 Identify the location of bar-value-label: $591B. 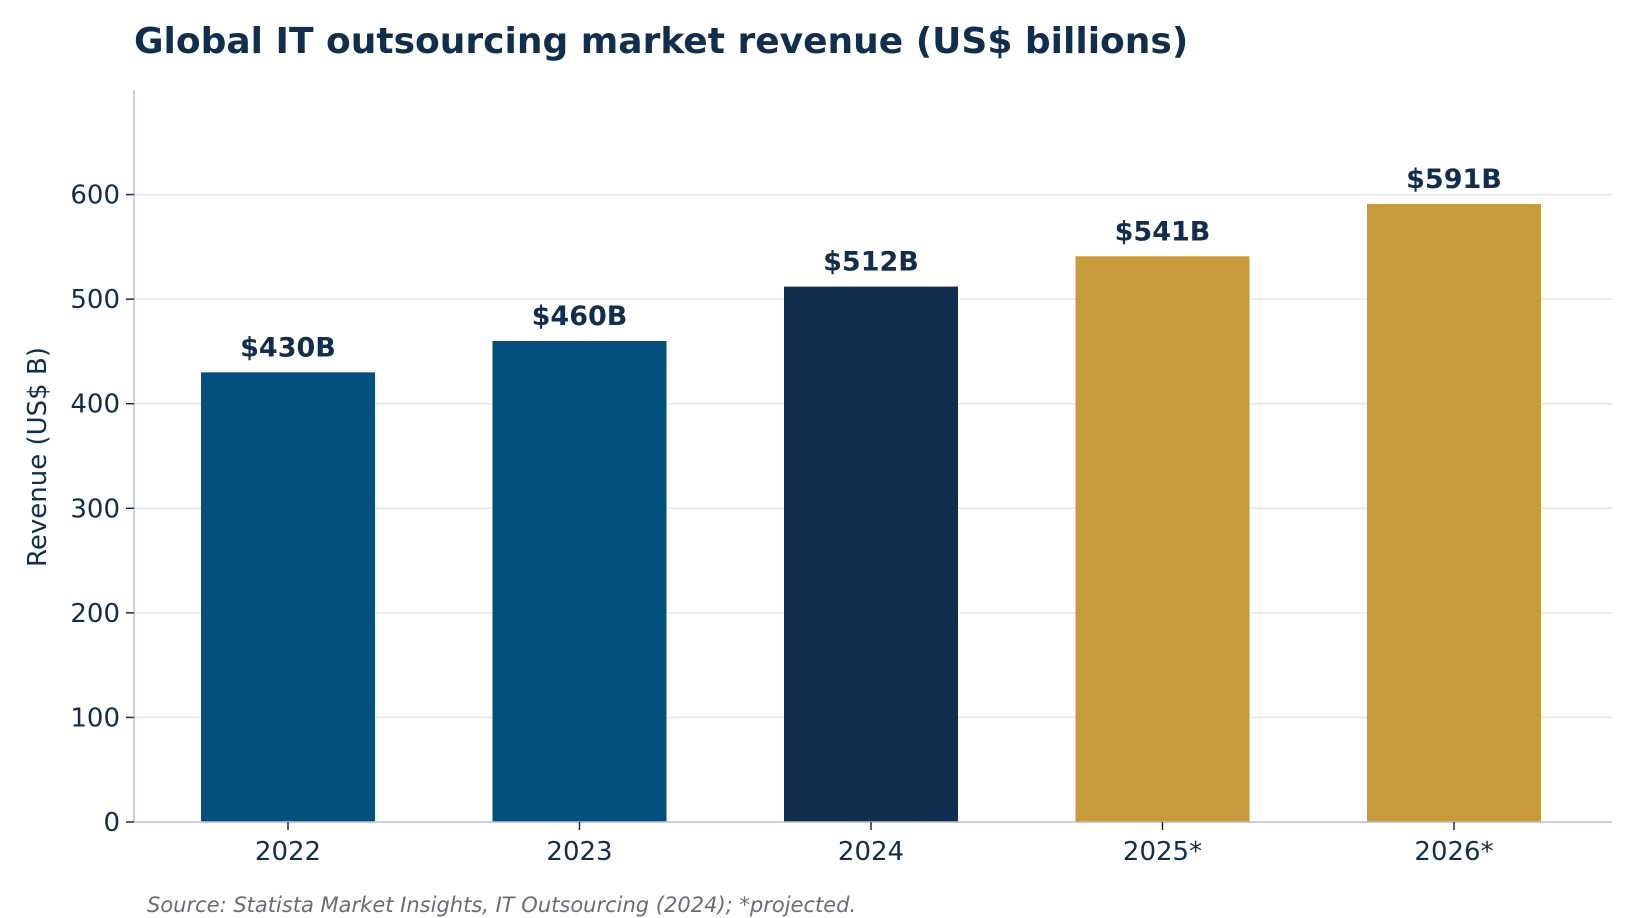
(1454, 179).